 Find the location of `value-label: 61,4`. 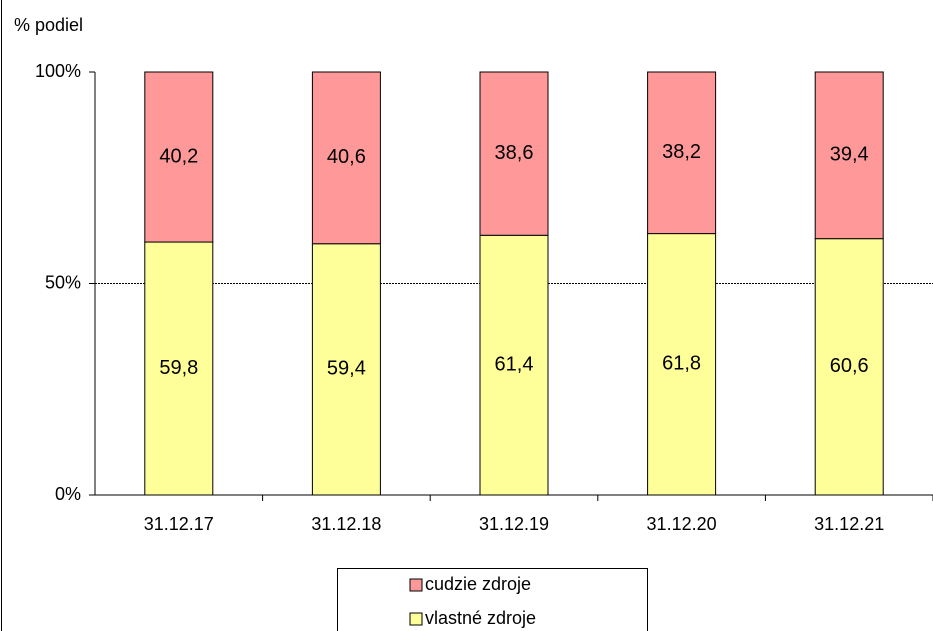

value-label: 61,4 is located at coordinates (514, 364).